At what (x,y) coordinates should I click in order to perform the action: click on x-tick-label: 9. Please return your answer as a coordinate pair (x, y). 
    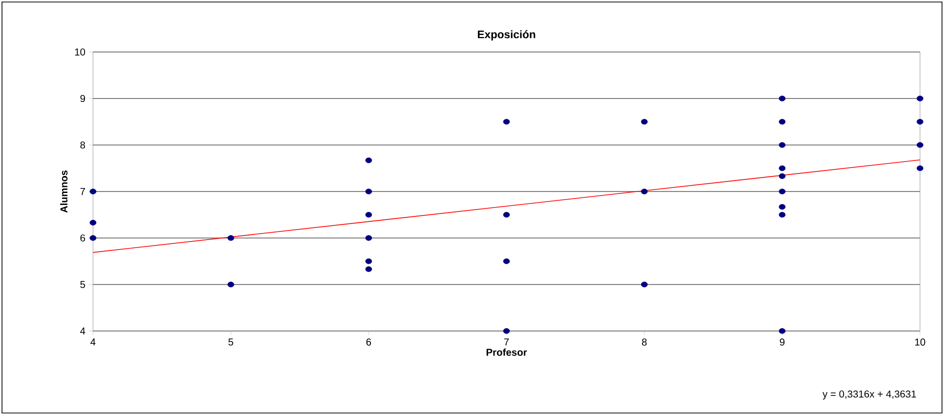
    Looking at the image, I should click on (782, 342).